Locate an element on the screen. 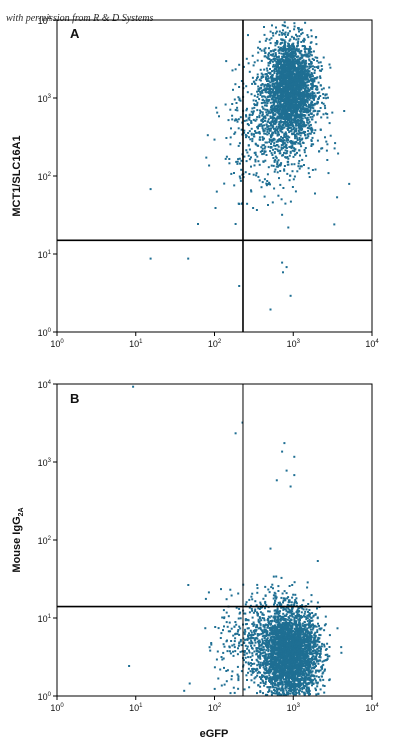 This screenshot has height=749, width=401. panel-a-x-tick-label: 103 is located at coordinates (294, 344).